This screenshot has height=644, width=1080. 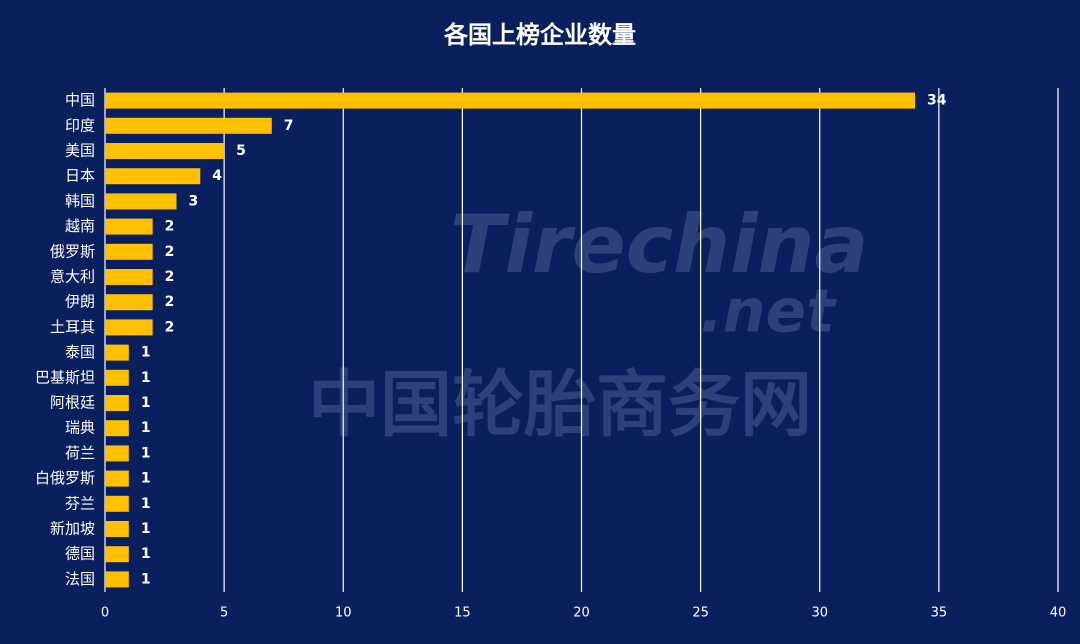 I want to click on x-tick-label: 35, so click(x=939, y=613).